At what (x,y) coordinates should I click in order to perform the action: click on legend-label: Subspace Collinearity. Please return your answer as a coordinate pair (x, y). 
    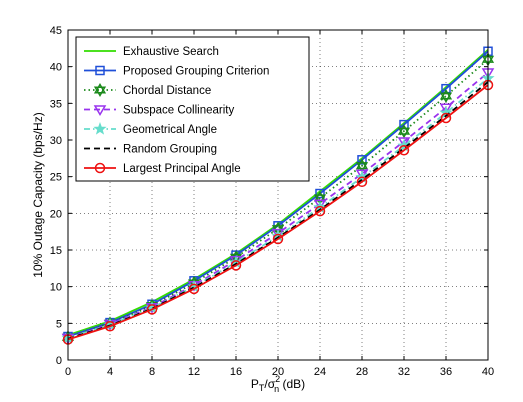
    Looking at the image, I should click on (178, 111).